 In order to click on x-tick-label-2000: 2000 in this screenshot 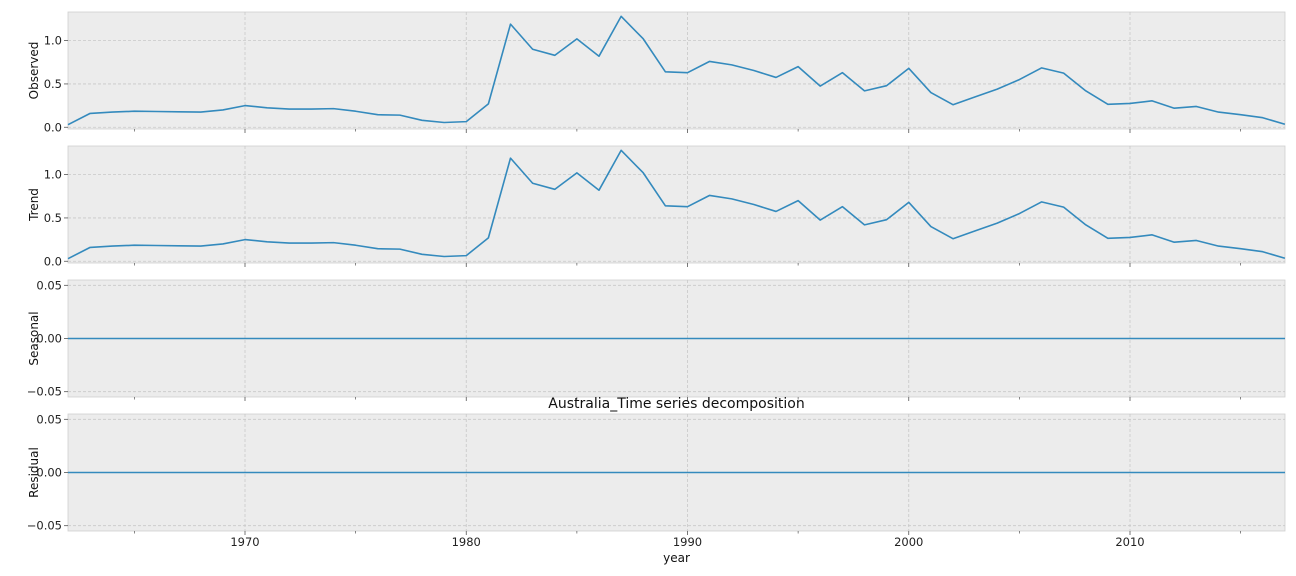, I will do `click(908, 542)`.